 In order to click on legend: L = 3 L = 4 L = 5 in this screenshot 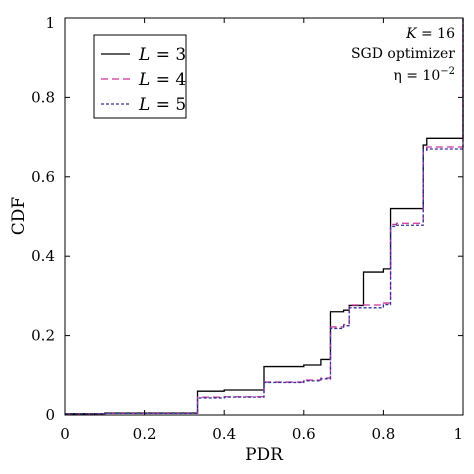, I will do `click(140, 76)`.